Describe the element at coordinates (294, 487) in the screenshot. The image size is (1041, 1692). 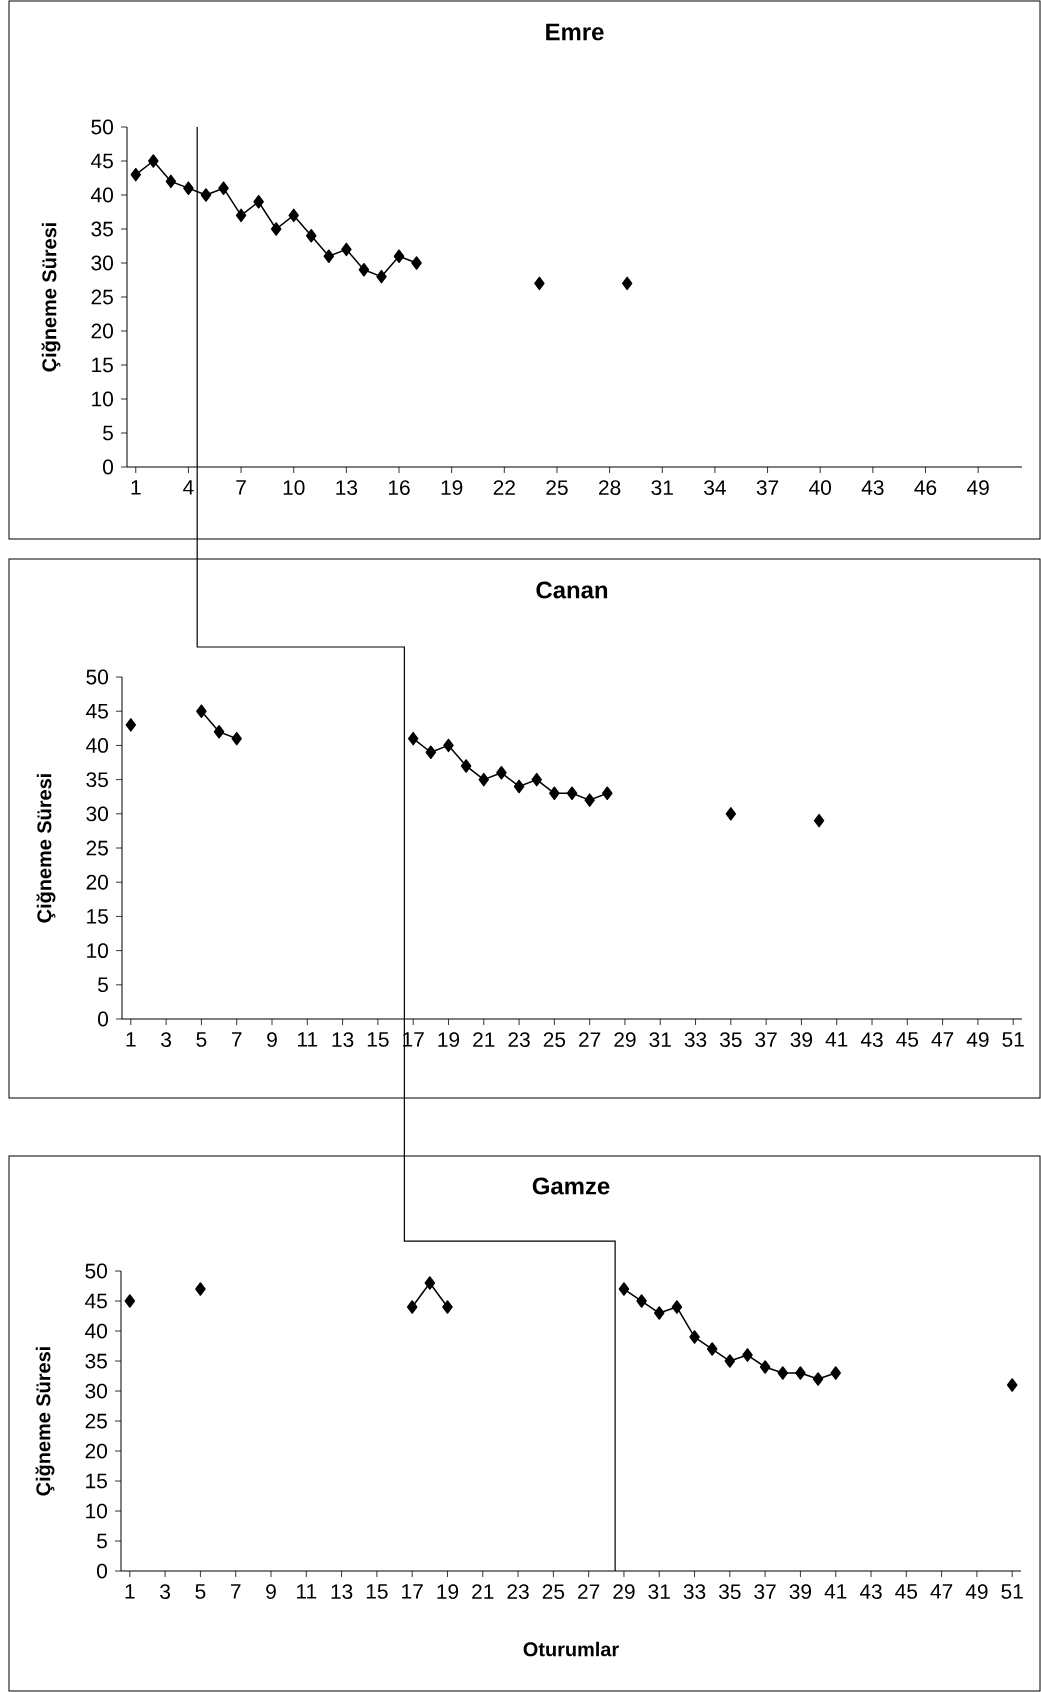
I see `x-tick-label: 10` at that location.